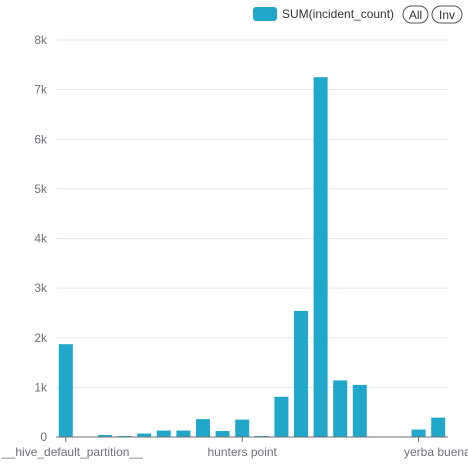 This screenshot has height=476, width=468. I want to click on y-axis-ticks: 0 1k 2k 3k 4k 5k 6k 7k 8k, so click(41, 238).